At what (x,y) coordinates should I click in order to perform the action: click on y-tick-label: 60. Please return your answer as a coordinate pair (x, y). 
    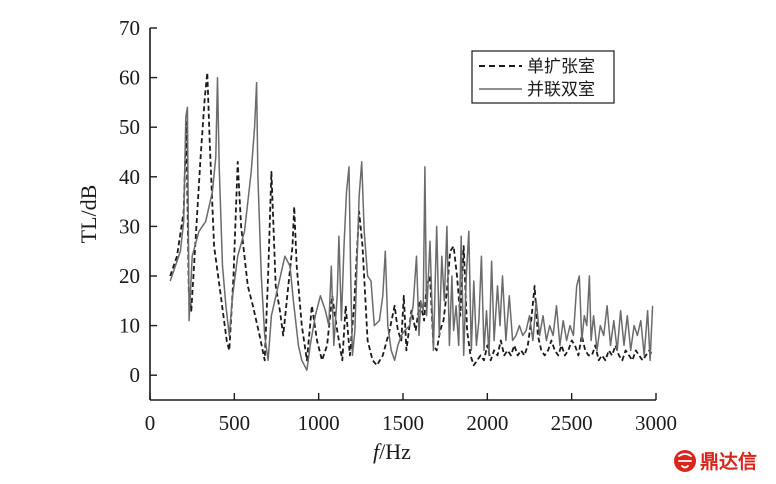
    Looking at the image, I should click on (129, 78).